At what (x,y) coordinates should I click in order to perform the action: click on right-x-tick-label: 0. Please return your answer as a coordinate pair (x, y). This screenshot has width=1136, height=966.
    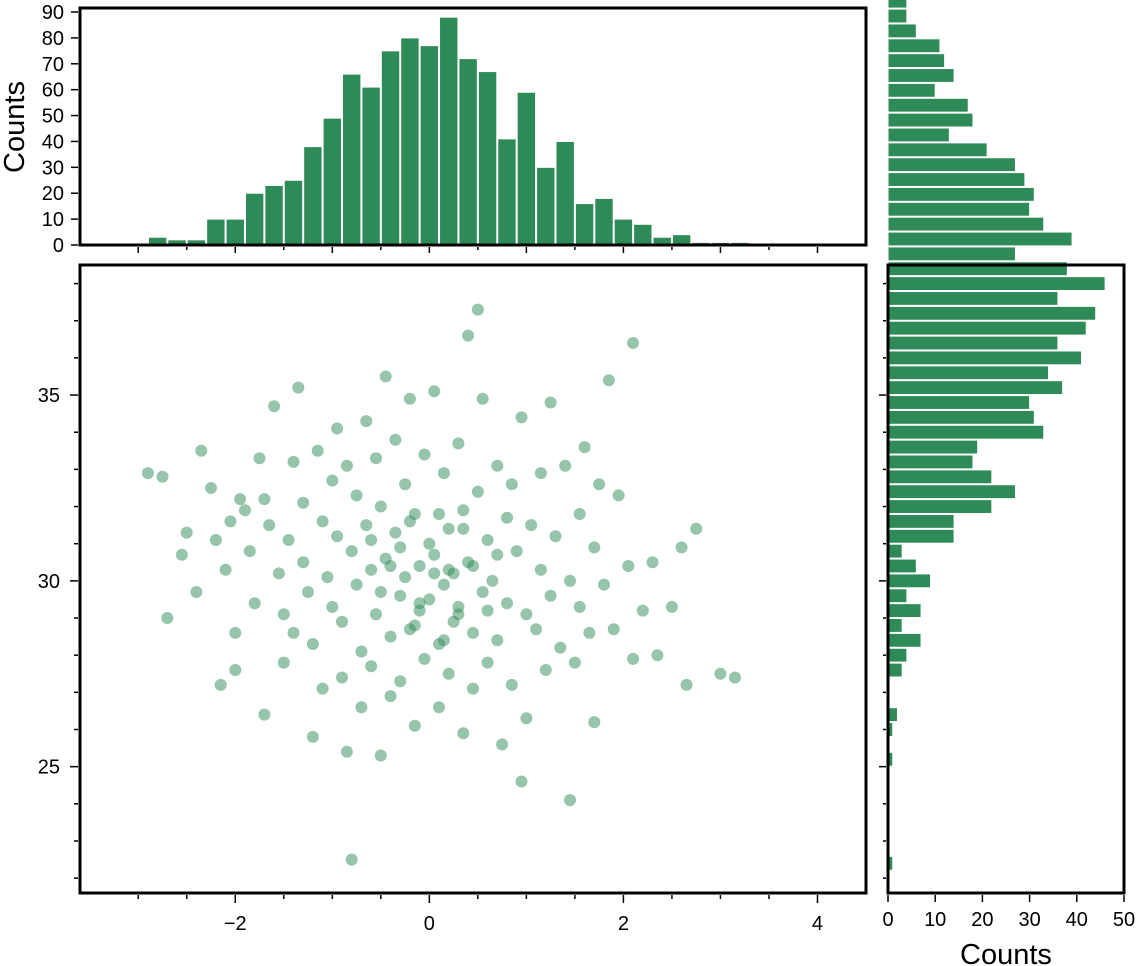
    Looking at the image, I should click on (887, 920).